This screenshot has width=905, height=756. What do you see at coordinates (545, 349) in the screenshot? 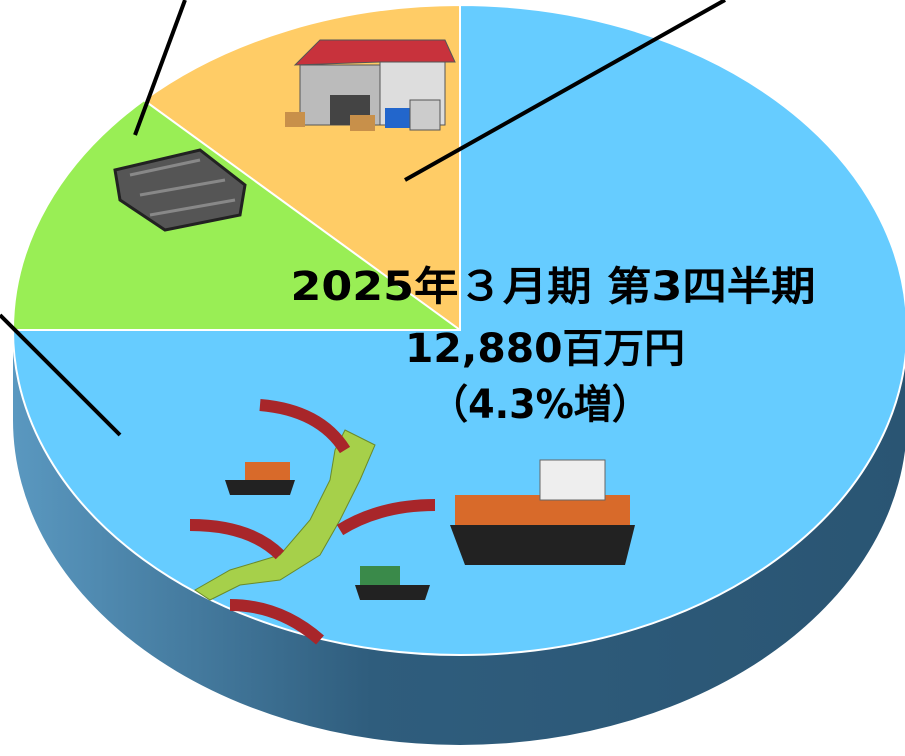
I see `chart-subtitle: 12,880百万円` at bounding box center [545, 349].